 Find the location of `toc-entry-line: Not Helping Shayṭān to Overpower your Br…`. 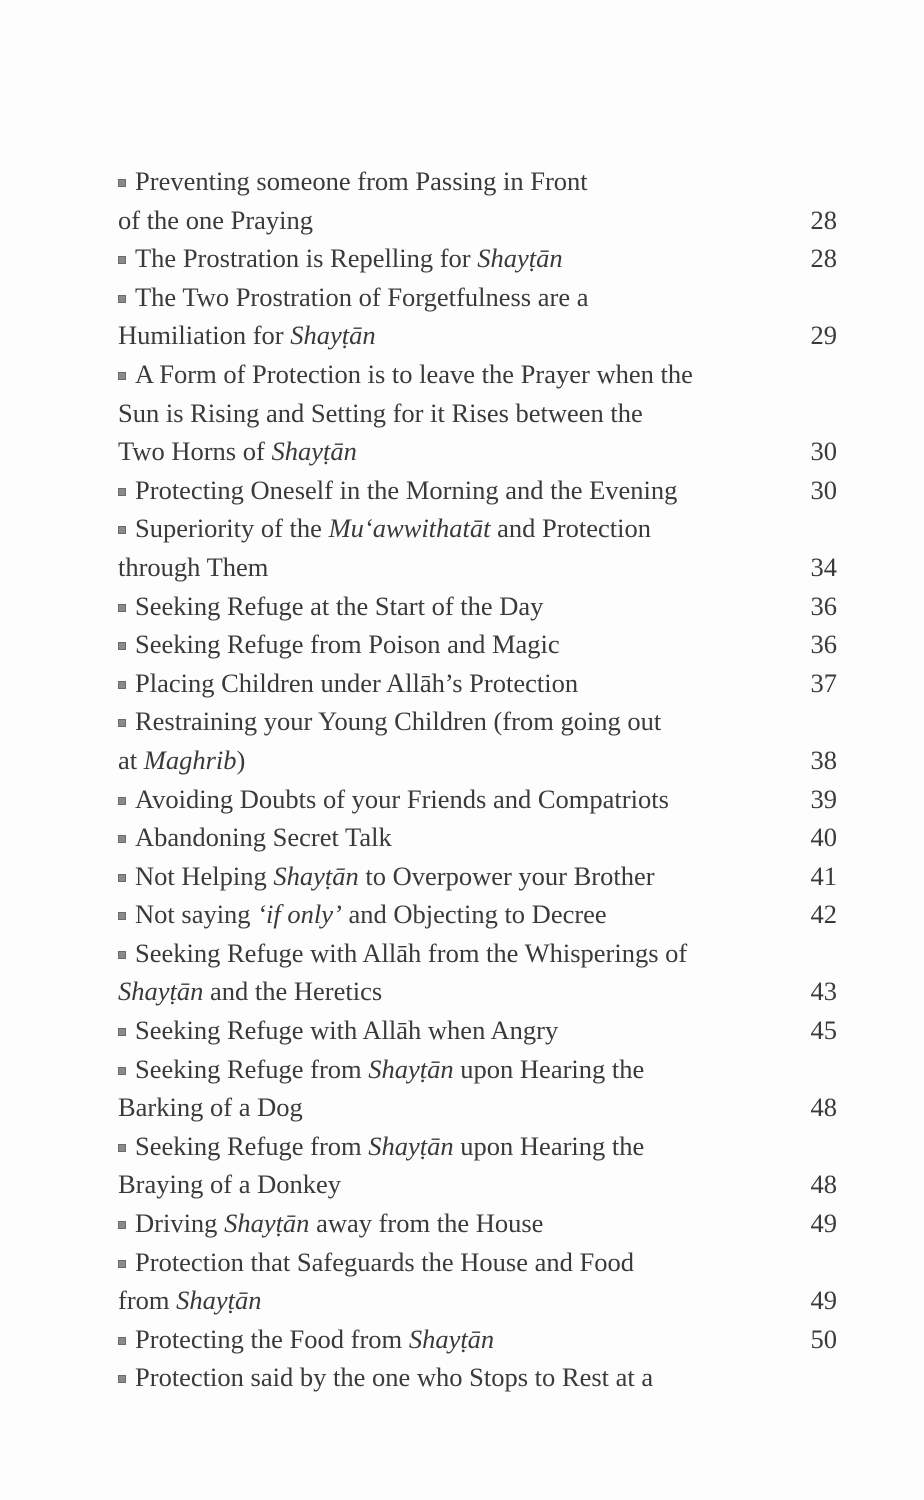

toc-entry-line: Not Helping Shayṭān to Overpower your Br… is located at coordinates (477, 876).